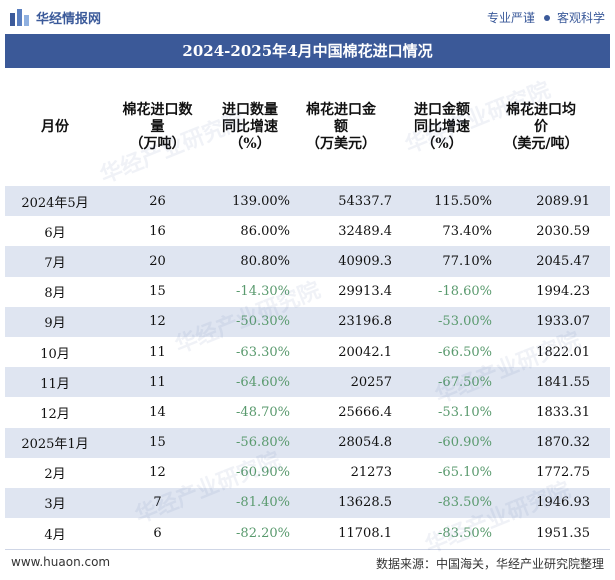 This screenshot has width=615, height=580. Describe the element at coordinates (510, 18) in the screenshot. I see `slogan-left: 专业严谨` at that location.